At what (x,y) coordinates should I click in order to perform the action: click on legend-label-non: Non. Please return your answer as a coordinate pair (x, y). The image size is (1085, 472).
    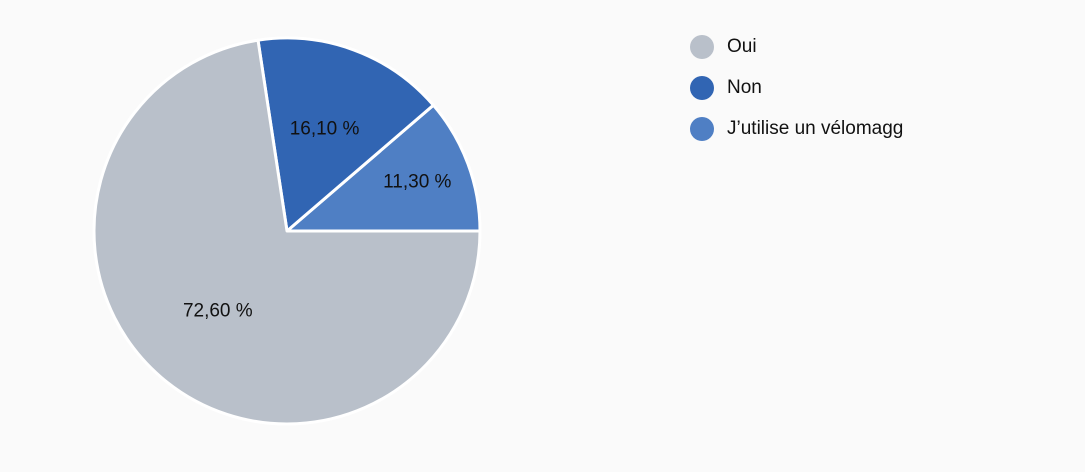
    Looking at the image, I should click on (744, 87).